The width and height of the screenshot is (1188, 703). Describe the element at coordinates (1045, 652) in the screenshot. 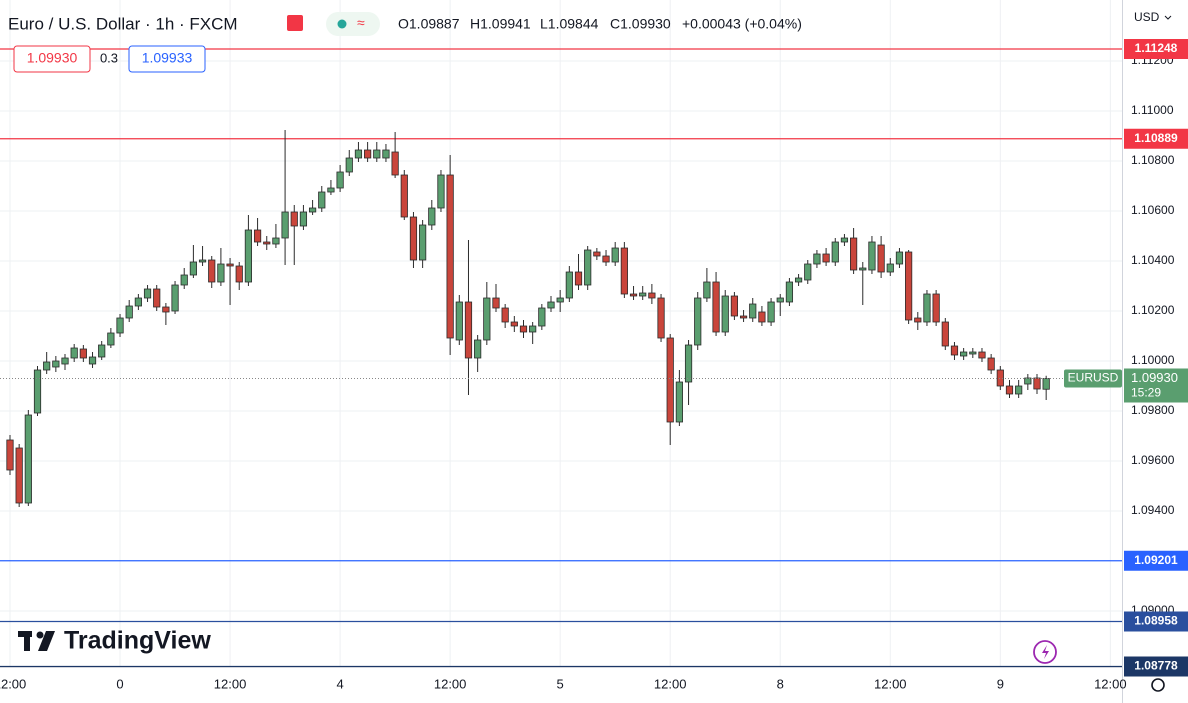

I see `news-icon` at that location.